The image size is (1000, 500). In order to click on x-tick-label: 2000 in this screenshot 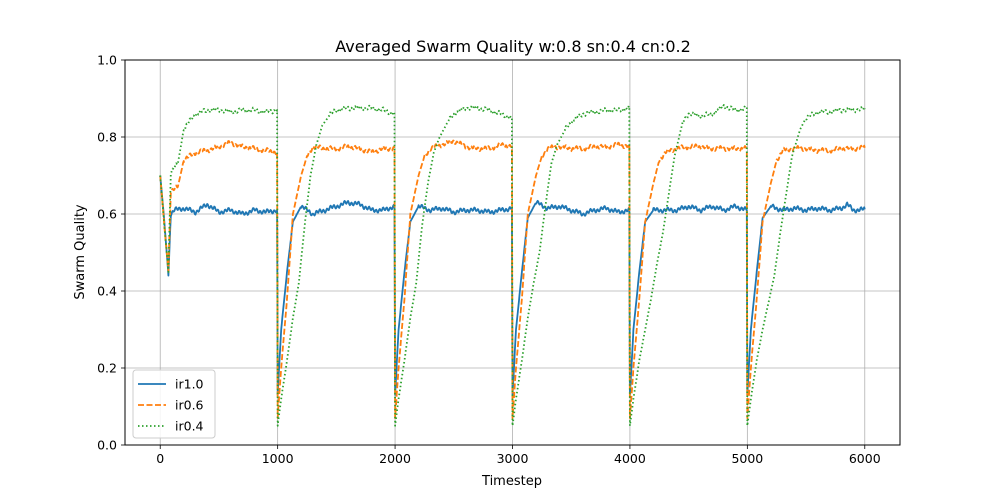, I will do `click(395, 458)`.